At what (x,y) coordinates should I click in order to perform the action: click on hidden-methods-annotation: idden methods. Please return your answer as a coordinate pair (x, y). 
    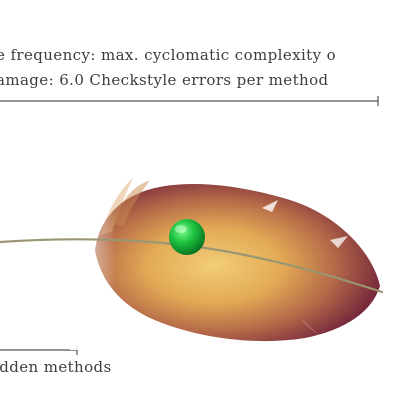
    Looking at the image, I should click on (56, 367).